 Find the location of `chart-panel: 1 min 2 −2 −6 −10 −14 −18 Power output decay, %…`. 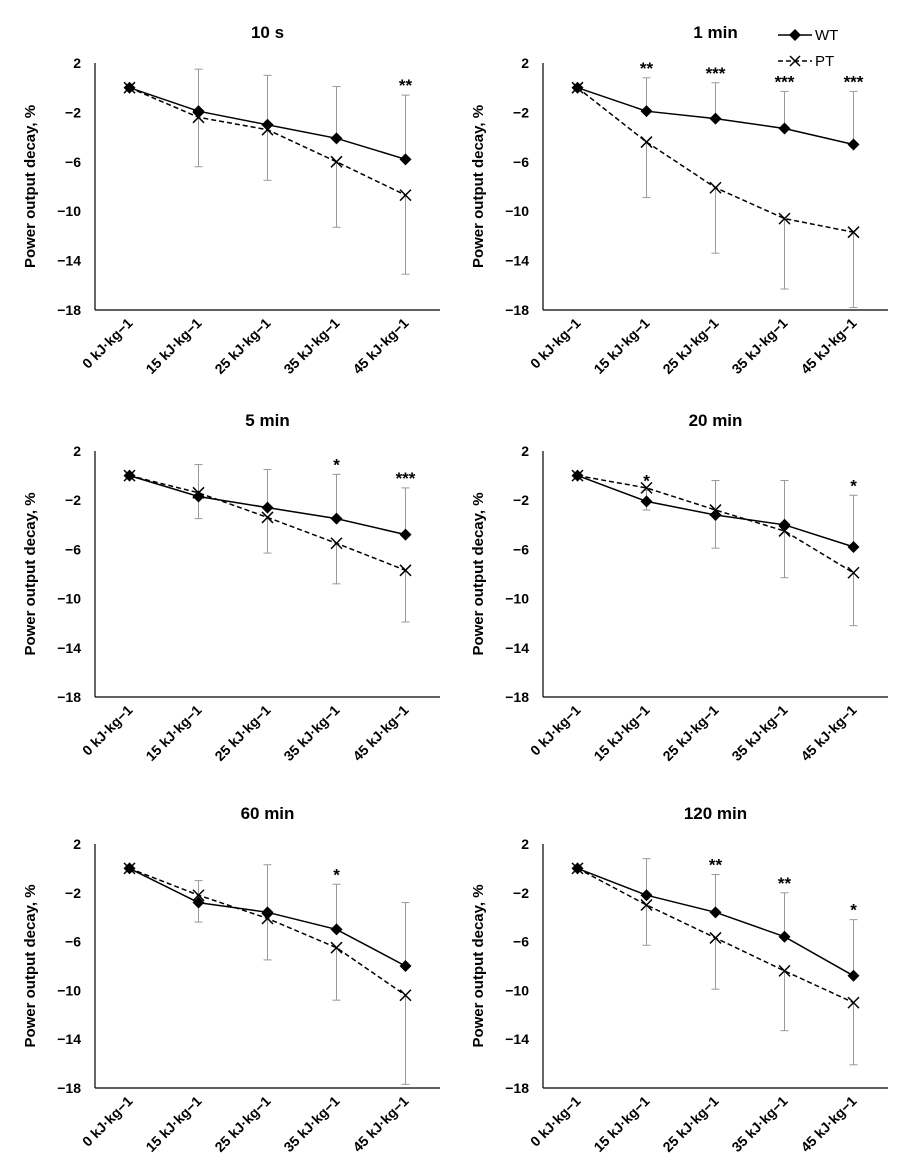

chart-panel: 1 min 2 −2 −6 −10 −14 −18 Power output decay, %… is located at coordinates (679, 200).